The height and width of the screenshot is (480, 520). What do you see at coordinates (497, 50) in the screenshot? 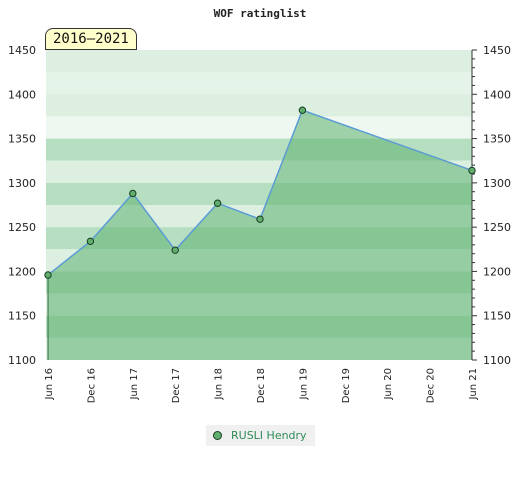
I see `y-tick-label-right: 1450` at bounding box center [497, 50].